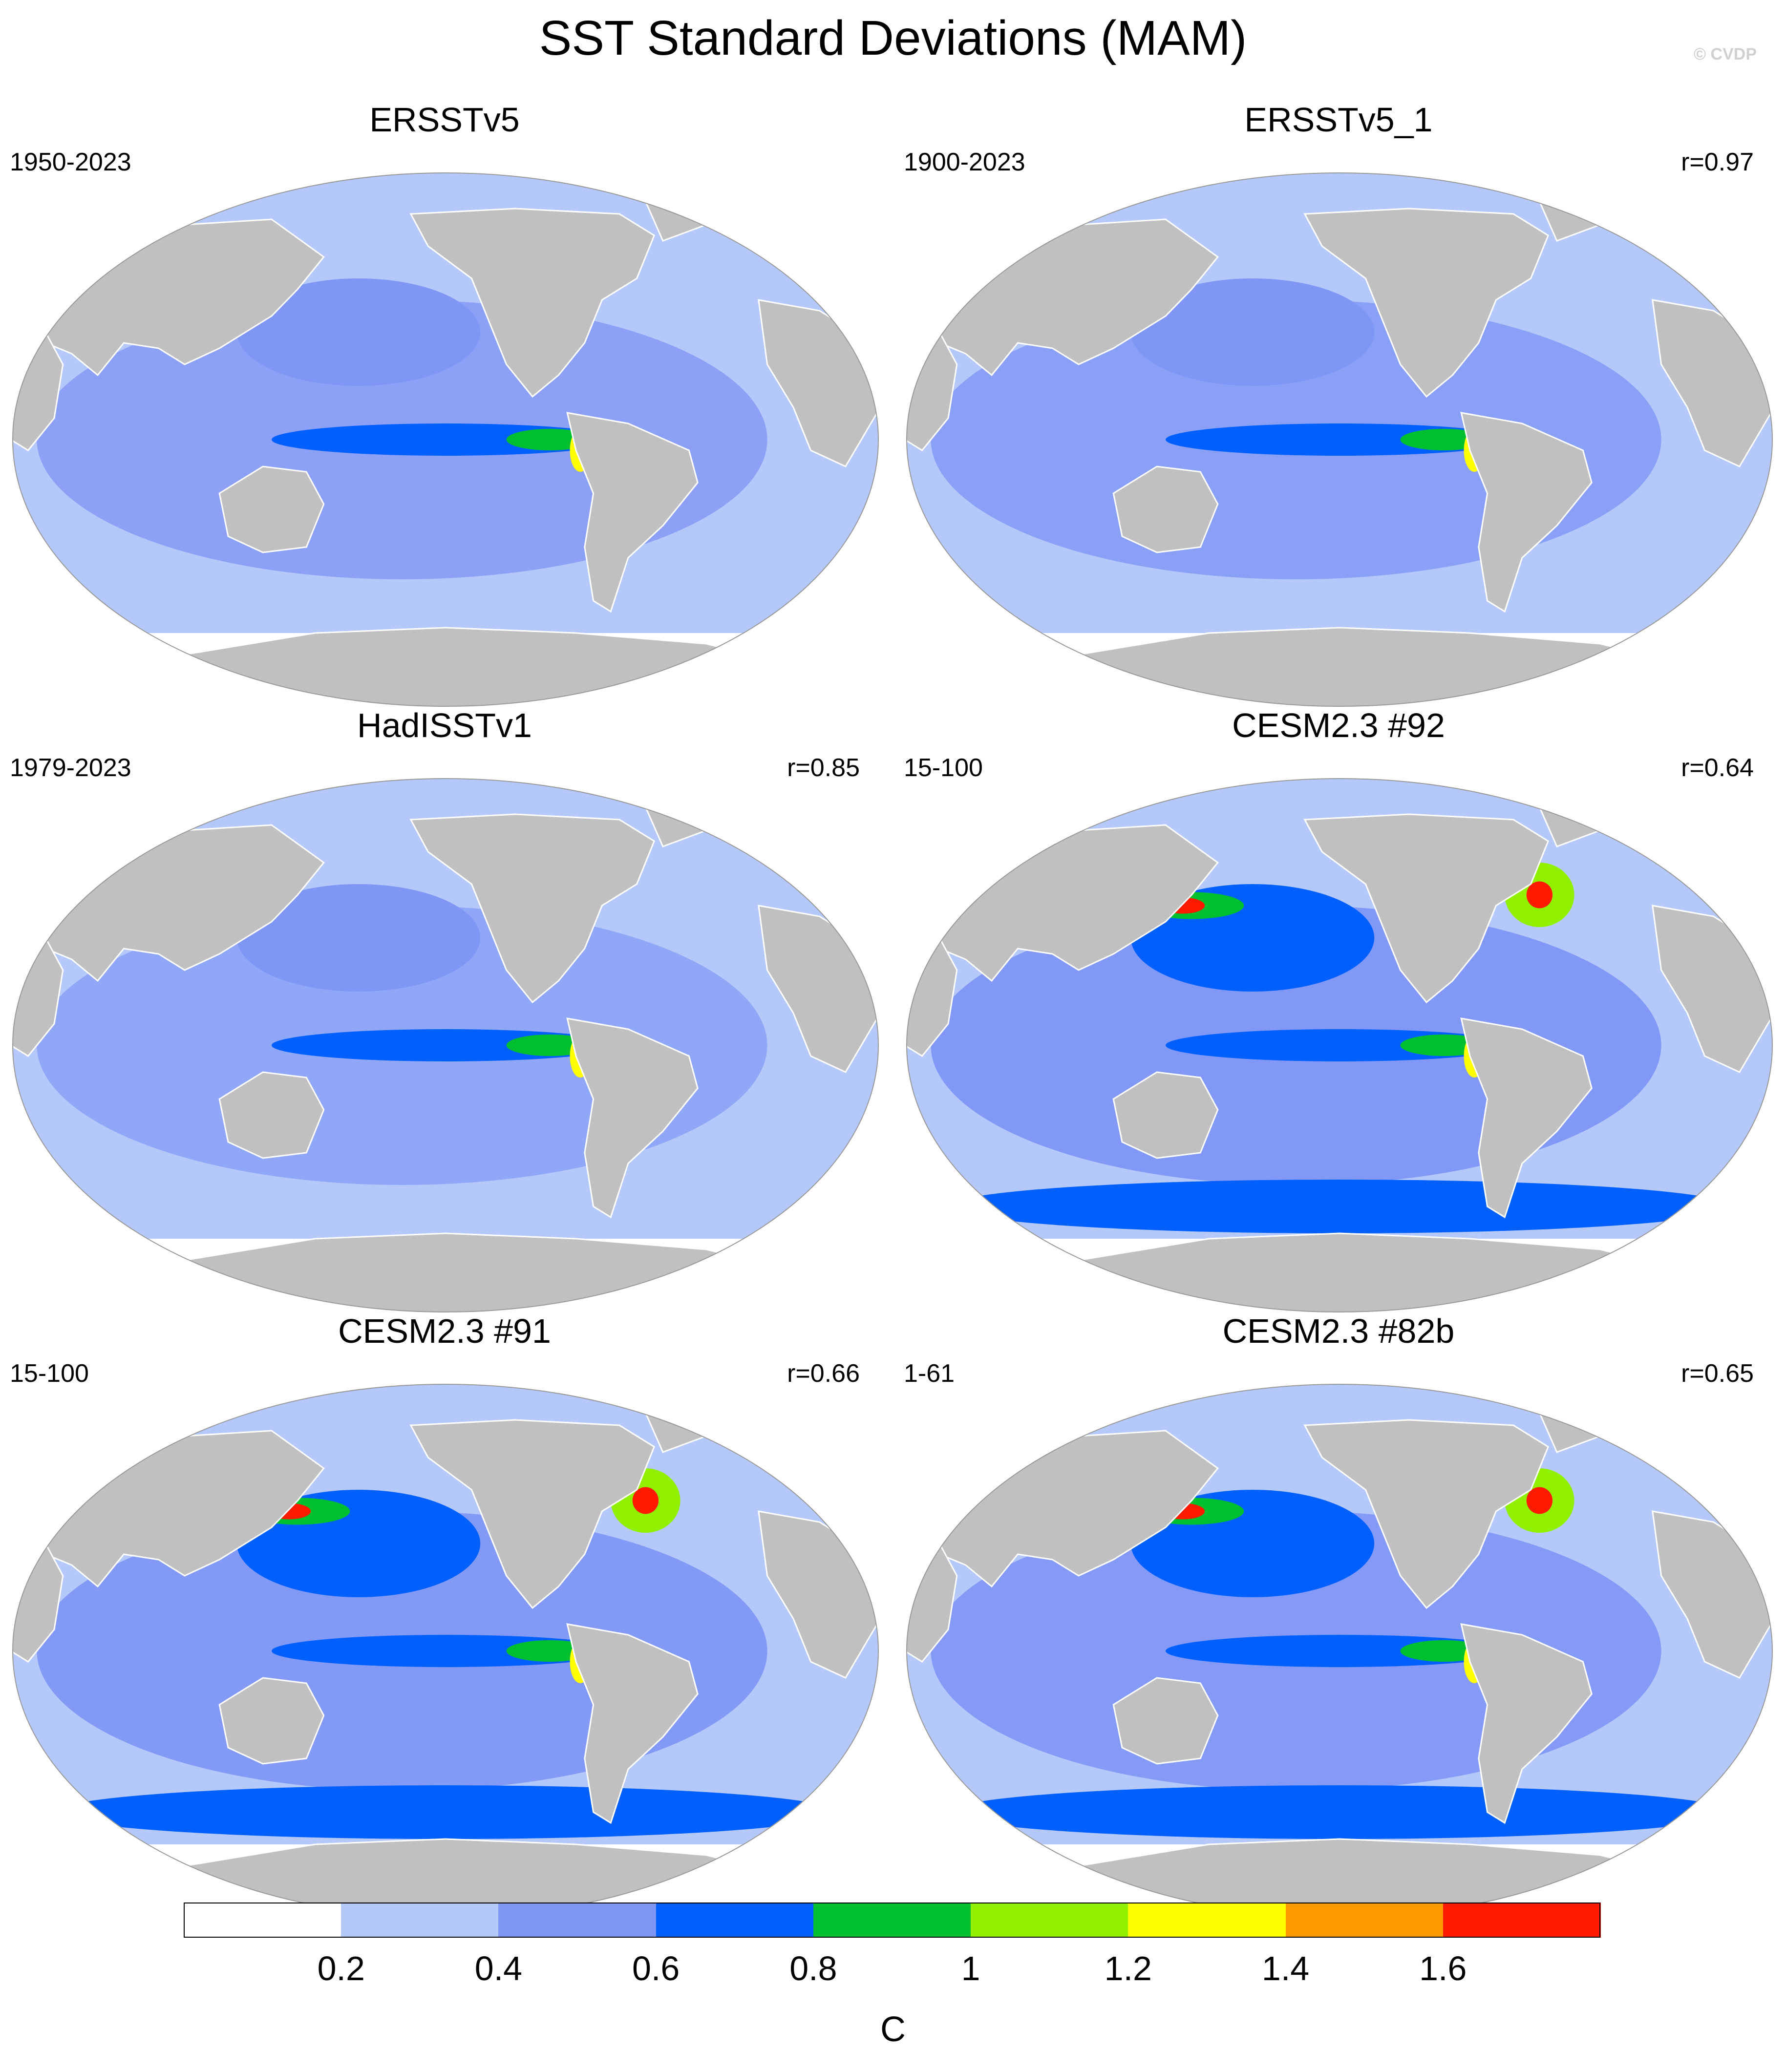  Describe the element at coordinates (444, 725) in the screenshot. I see `panel-title: HadISSTv1` at that location.